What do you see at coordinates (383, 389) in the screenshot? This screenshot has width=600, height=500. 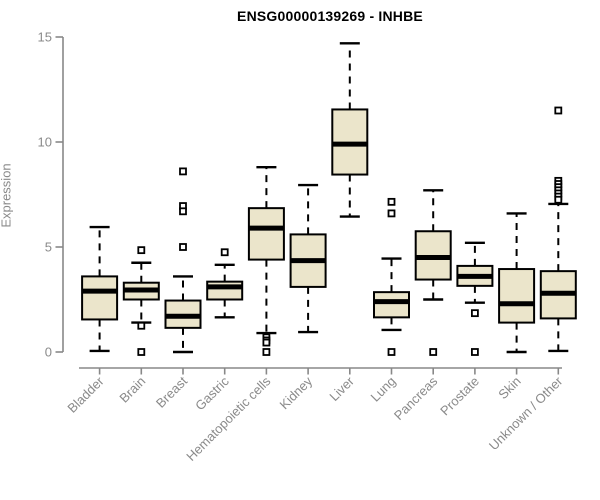 I see `x-axis-category-label: Lung` at bounding box center [383, 389].